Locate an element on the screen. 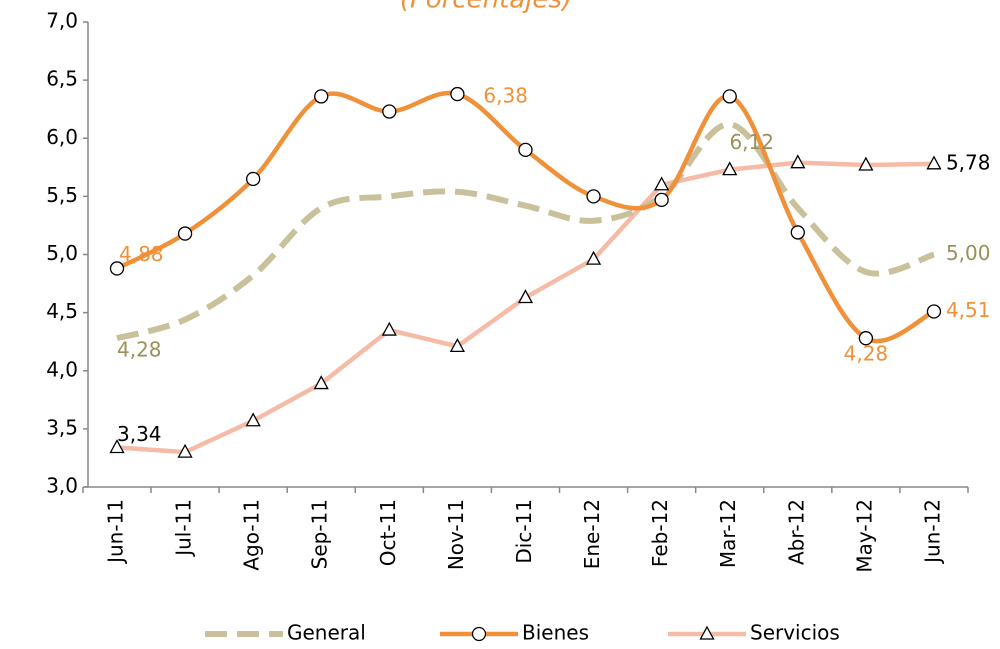 Image resolution: width=1000 pixels, height=649 pixels. x-tick-label: Sep-11 is located at coordinates (320, 534).